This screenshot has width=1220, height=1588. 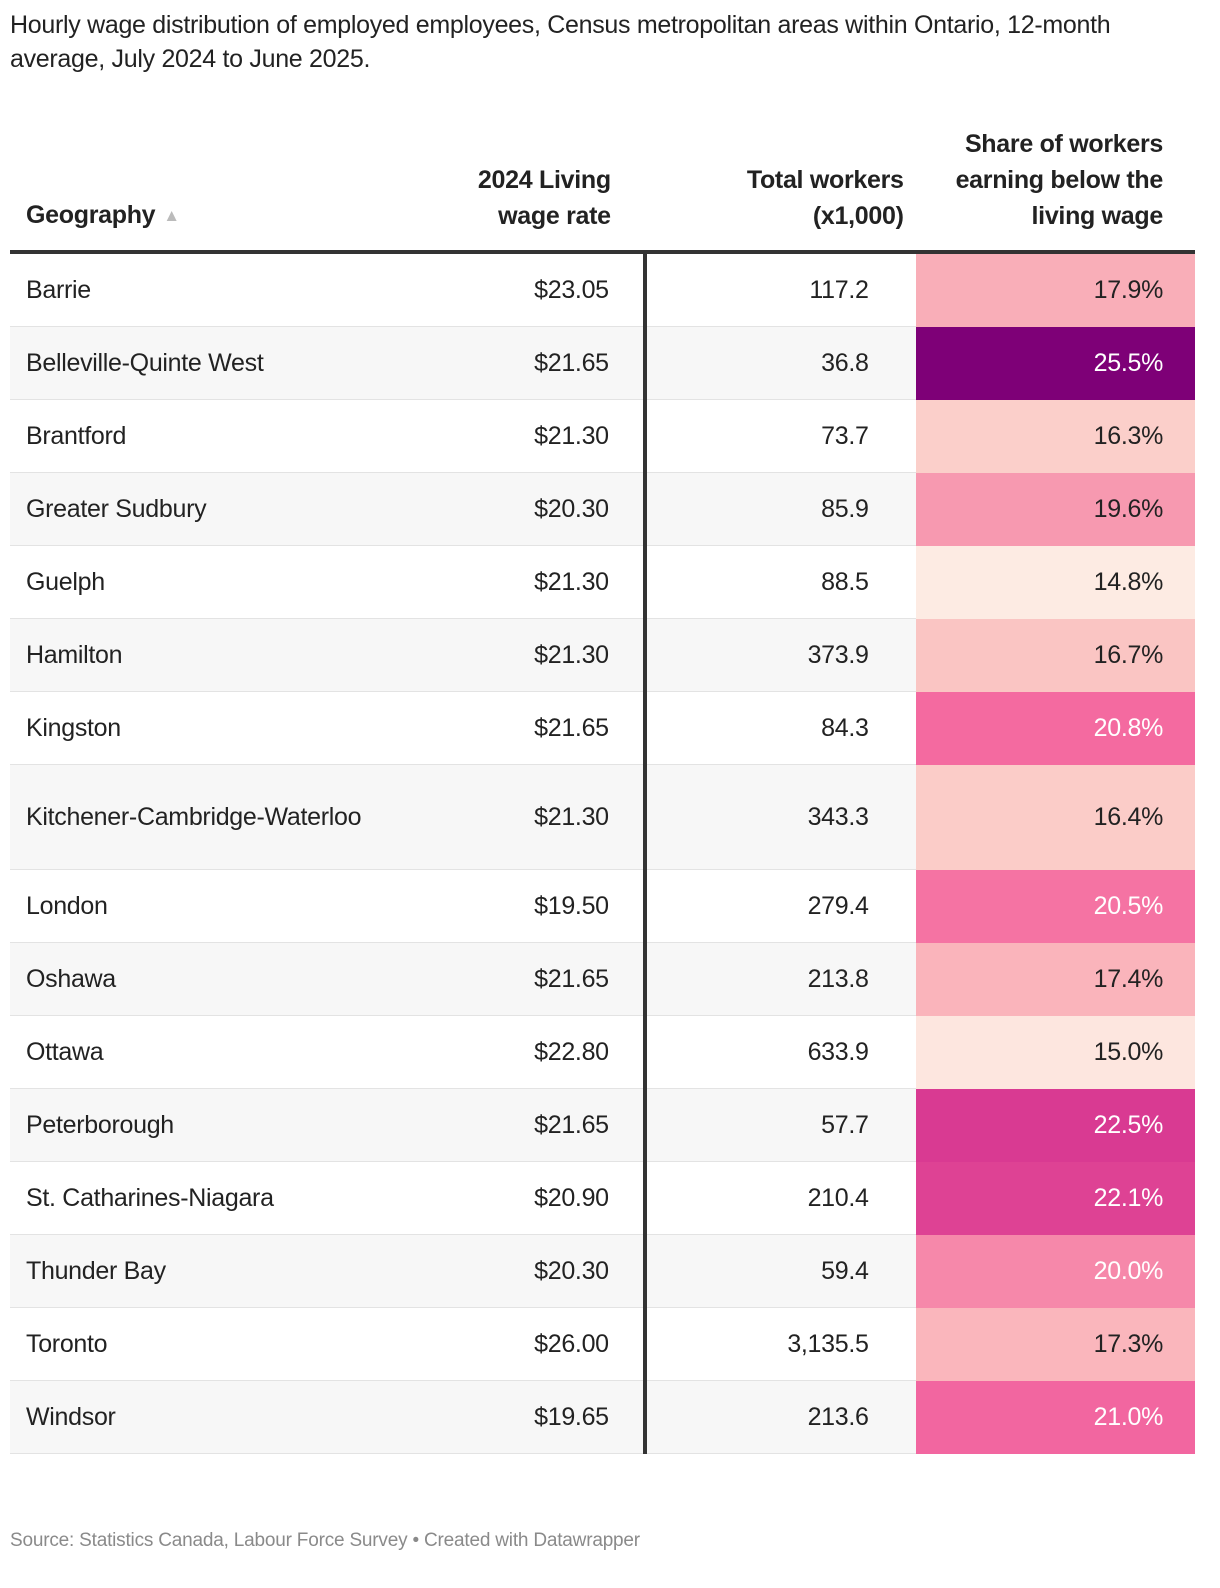 What do you see at coordinates (216, 979) in the screenshot?
I see `cell-geography: Oshawa` at bounding box center [216, 979].